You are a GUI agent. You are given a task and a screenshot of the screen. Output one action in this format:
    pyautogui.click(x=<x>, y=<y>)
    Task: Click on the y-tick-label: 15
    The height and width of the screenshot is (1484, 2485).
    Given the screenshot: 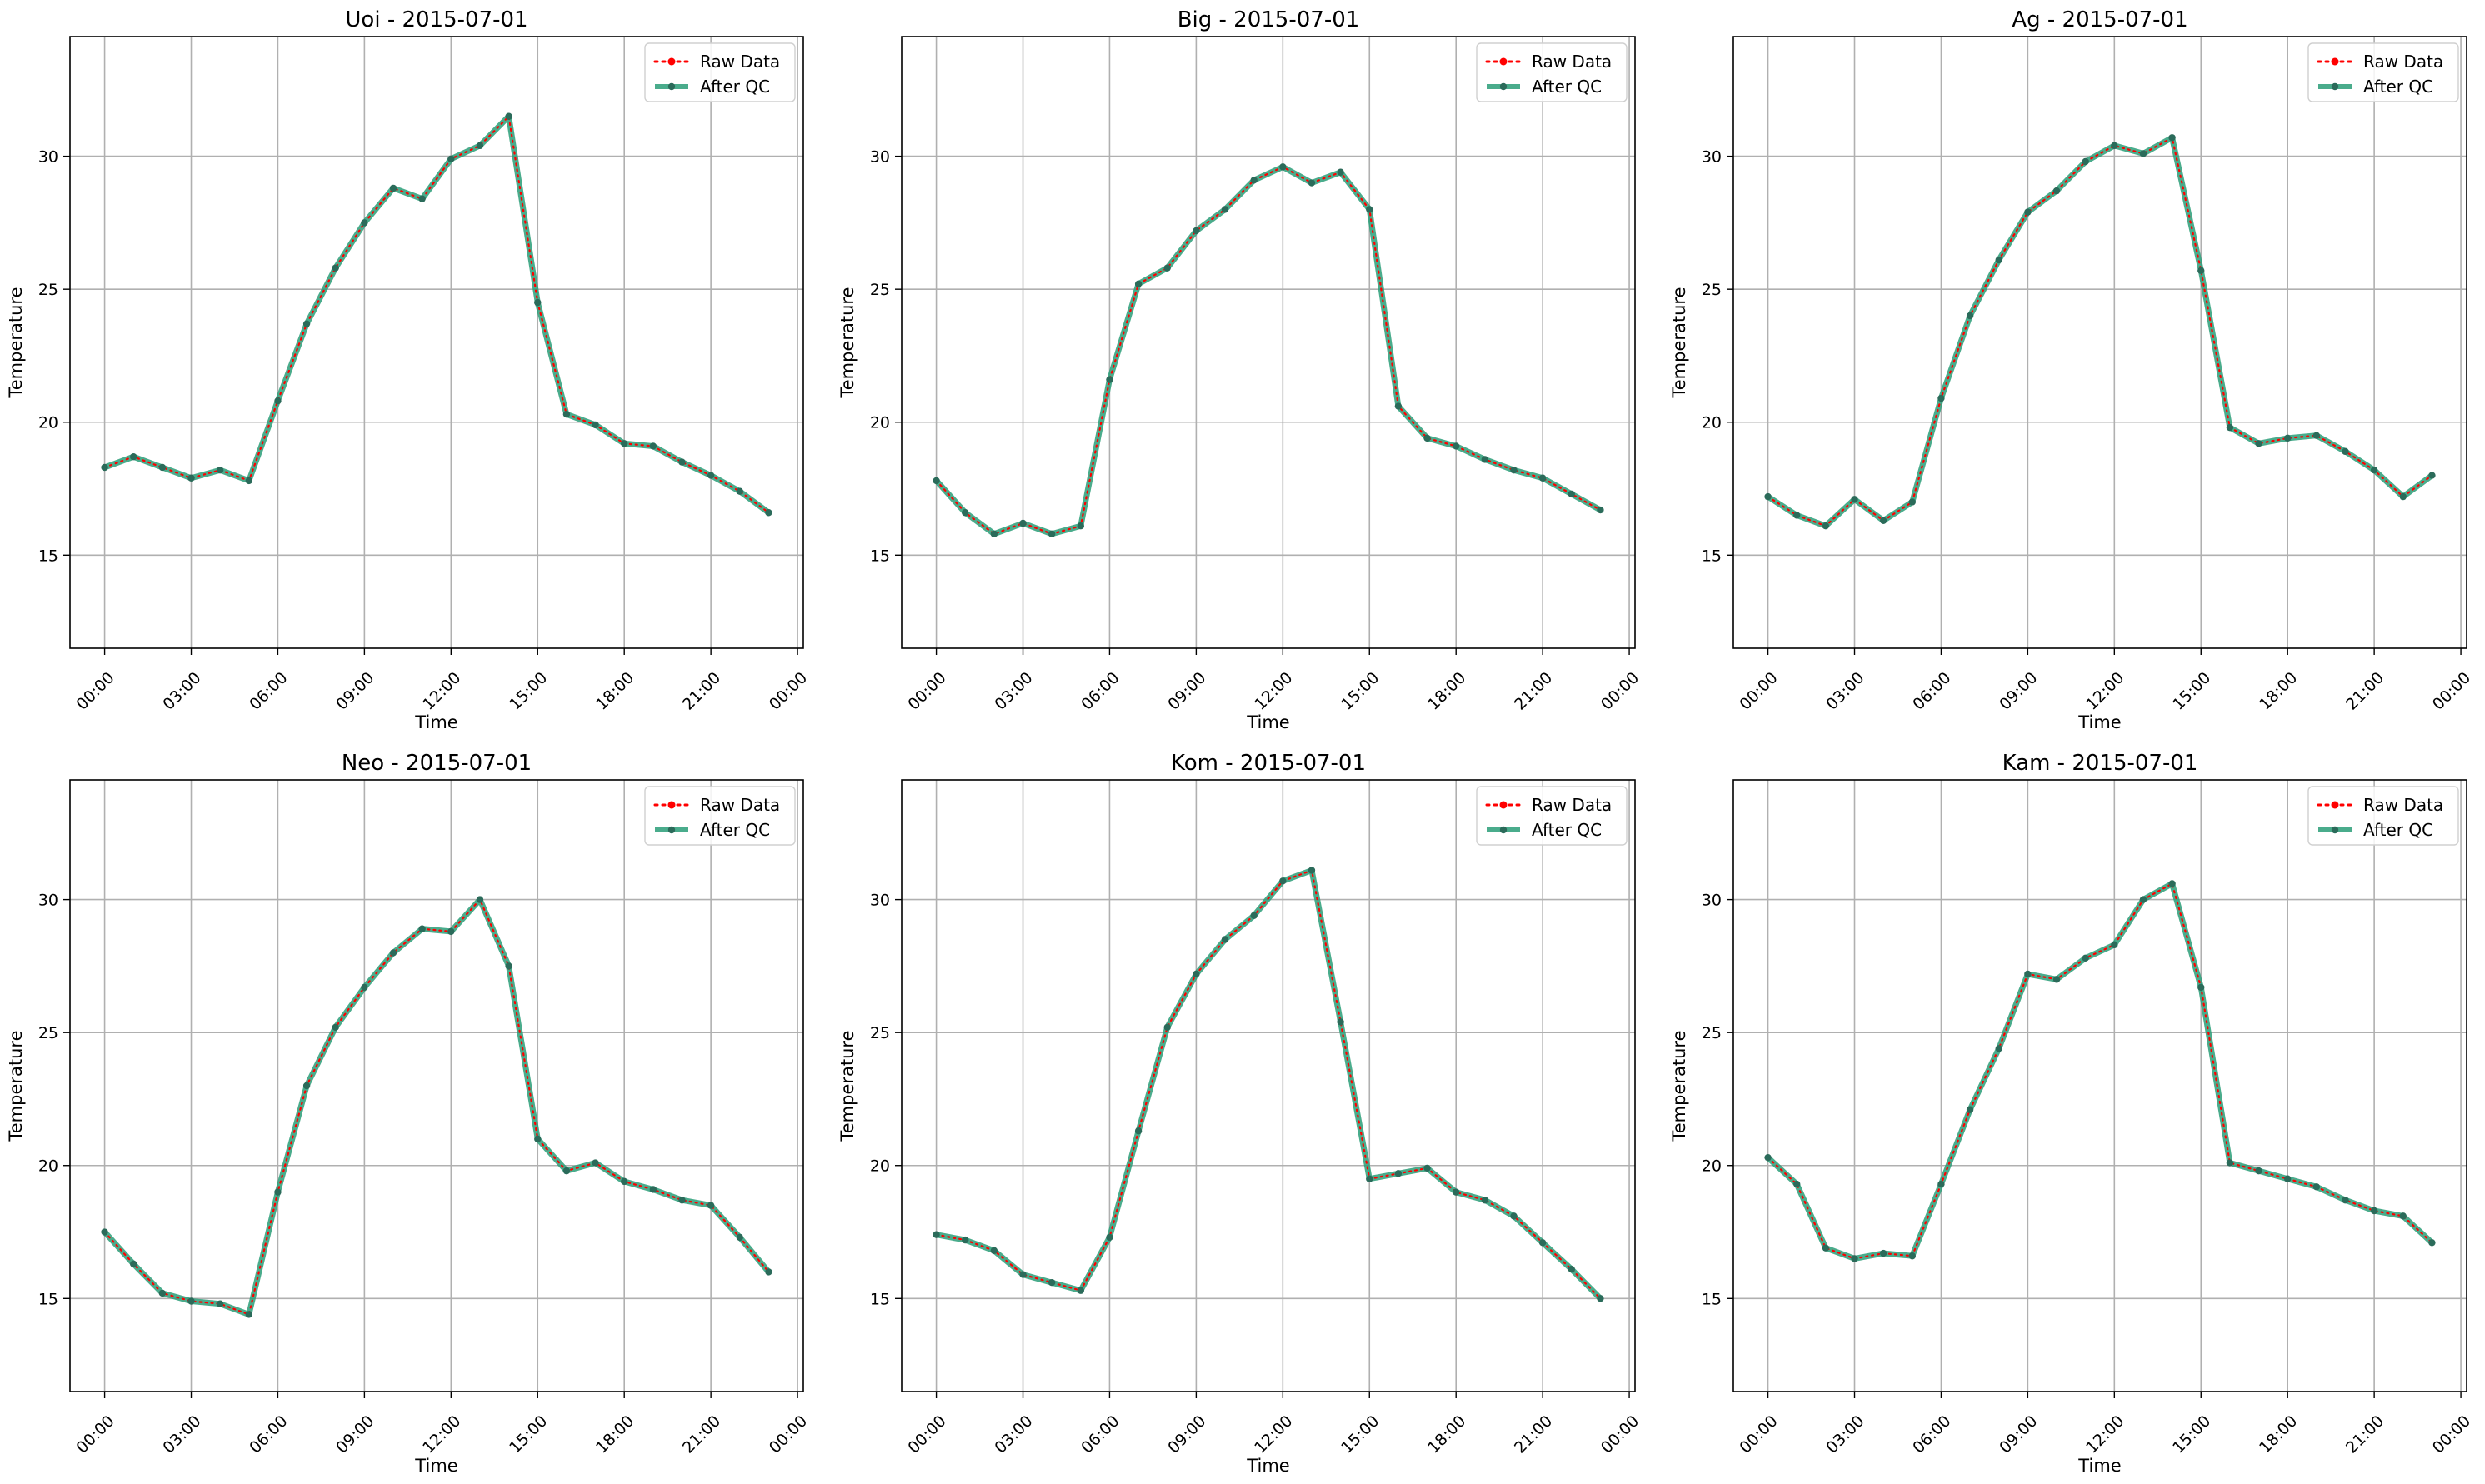 What is the action you would take?
    pyautogui.click(x=48, y=1299)
    